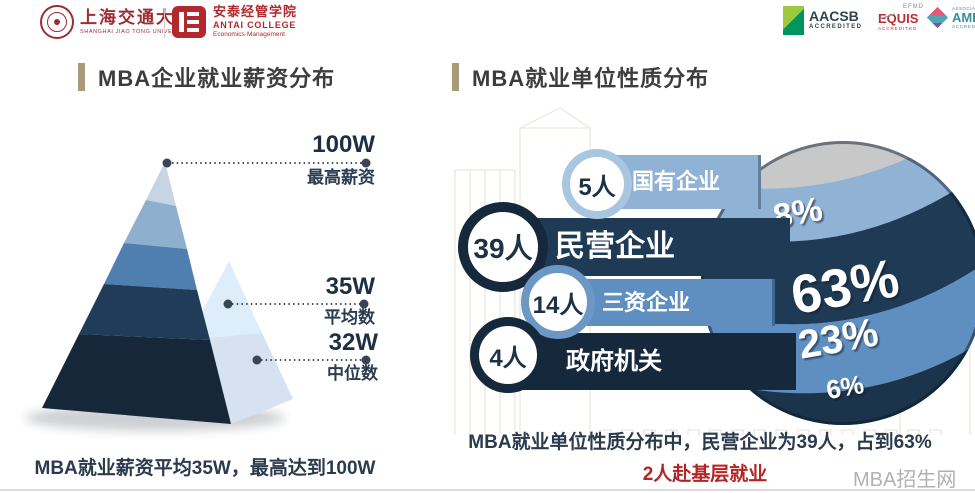 The width and height of the screenshot is (975, 493). What do you see at coordinates (205, 468) in the screenshot?
I see `left-summary: MBA就业薪资平均35W，最高达到100W` at bounding box center [205, 468].